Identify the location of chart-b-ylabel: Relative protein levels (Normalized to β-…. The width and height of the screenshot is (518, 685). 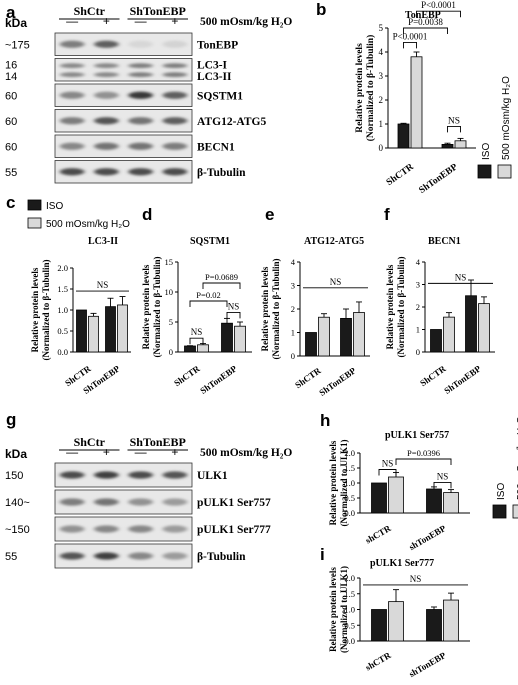
(365, 88).